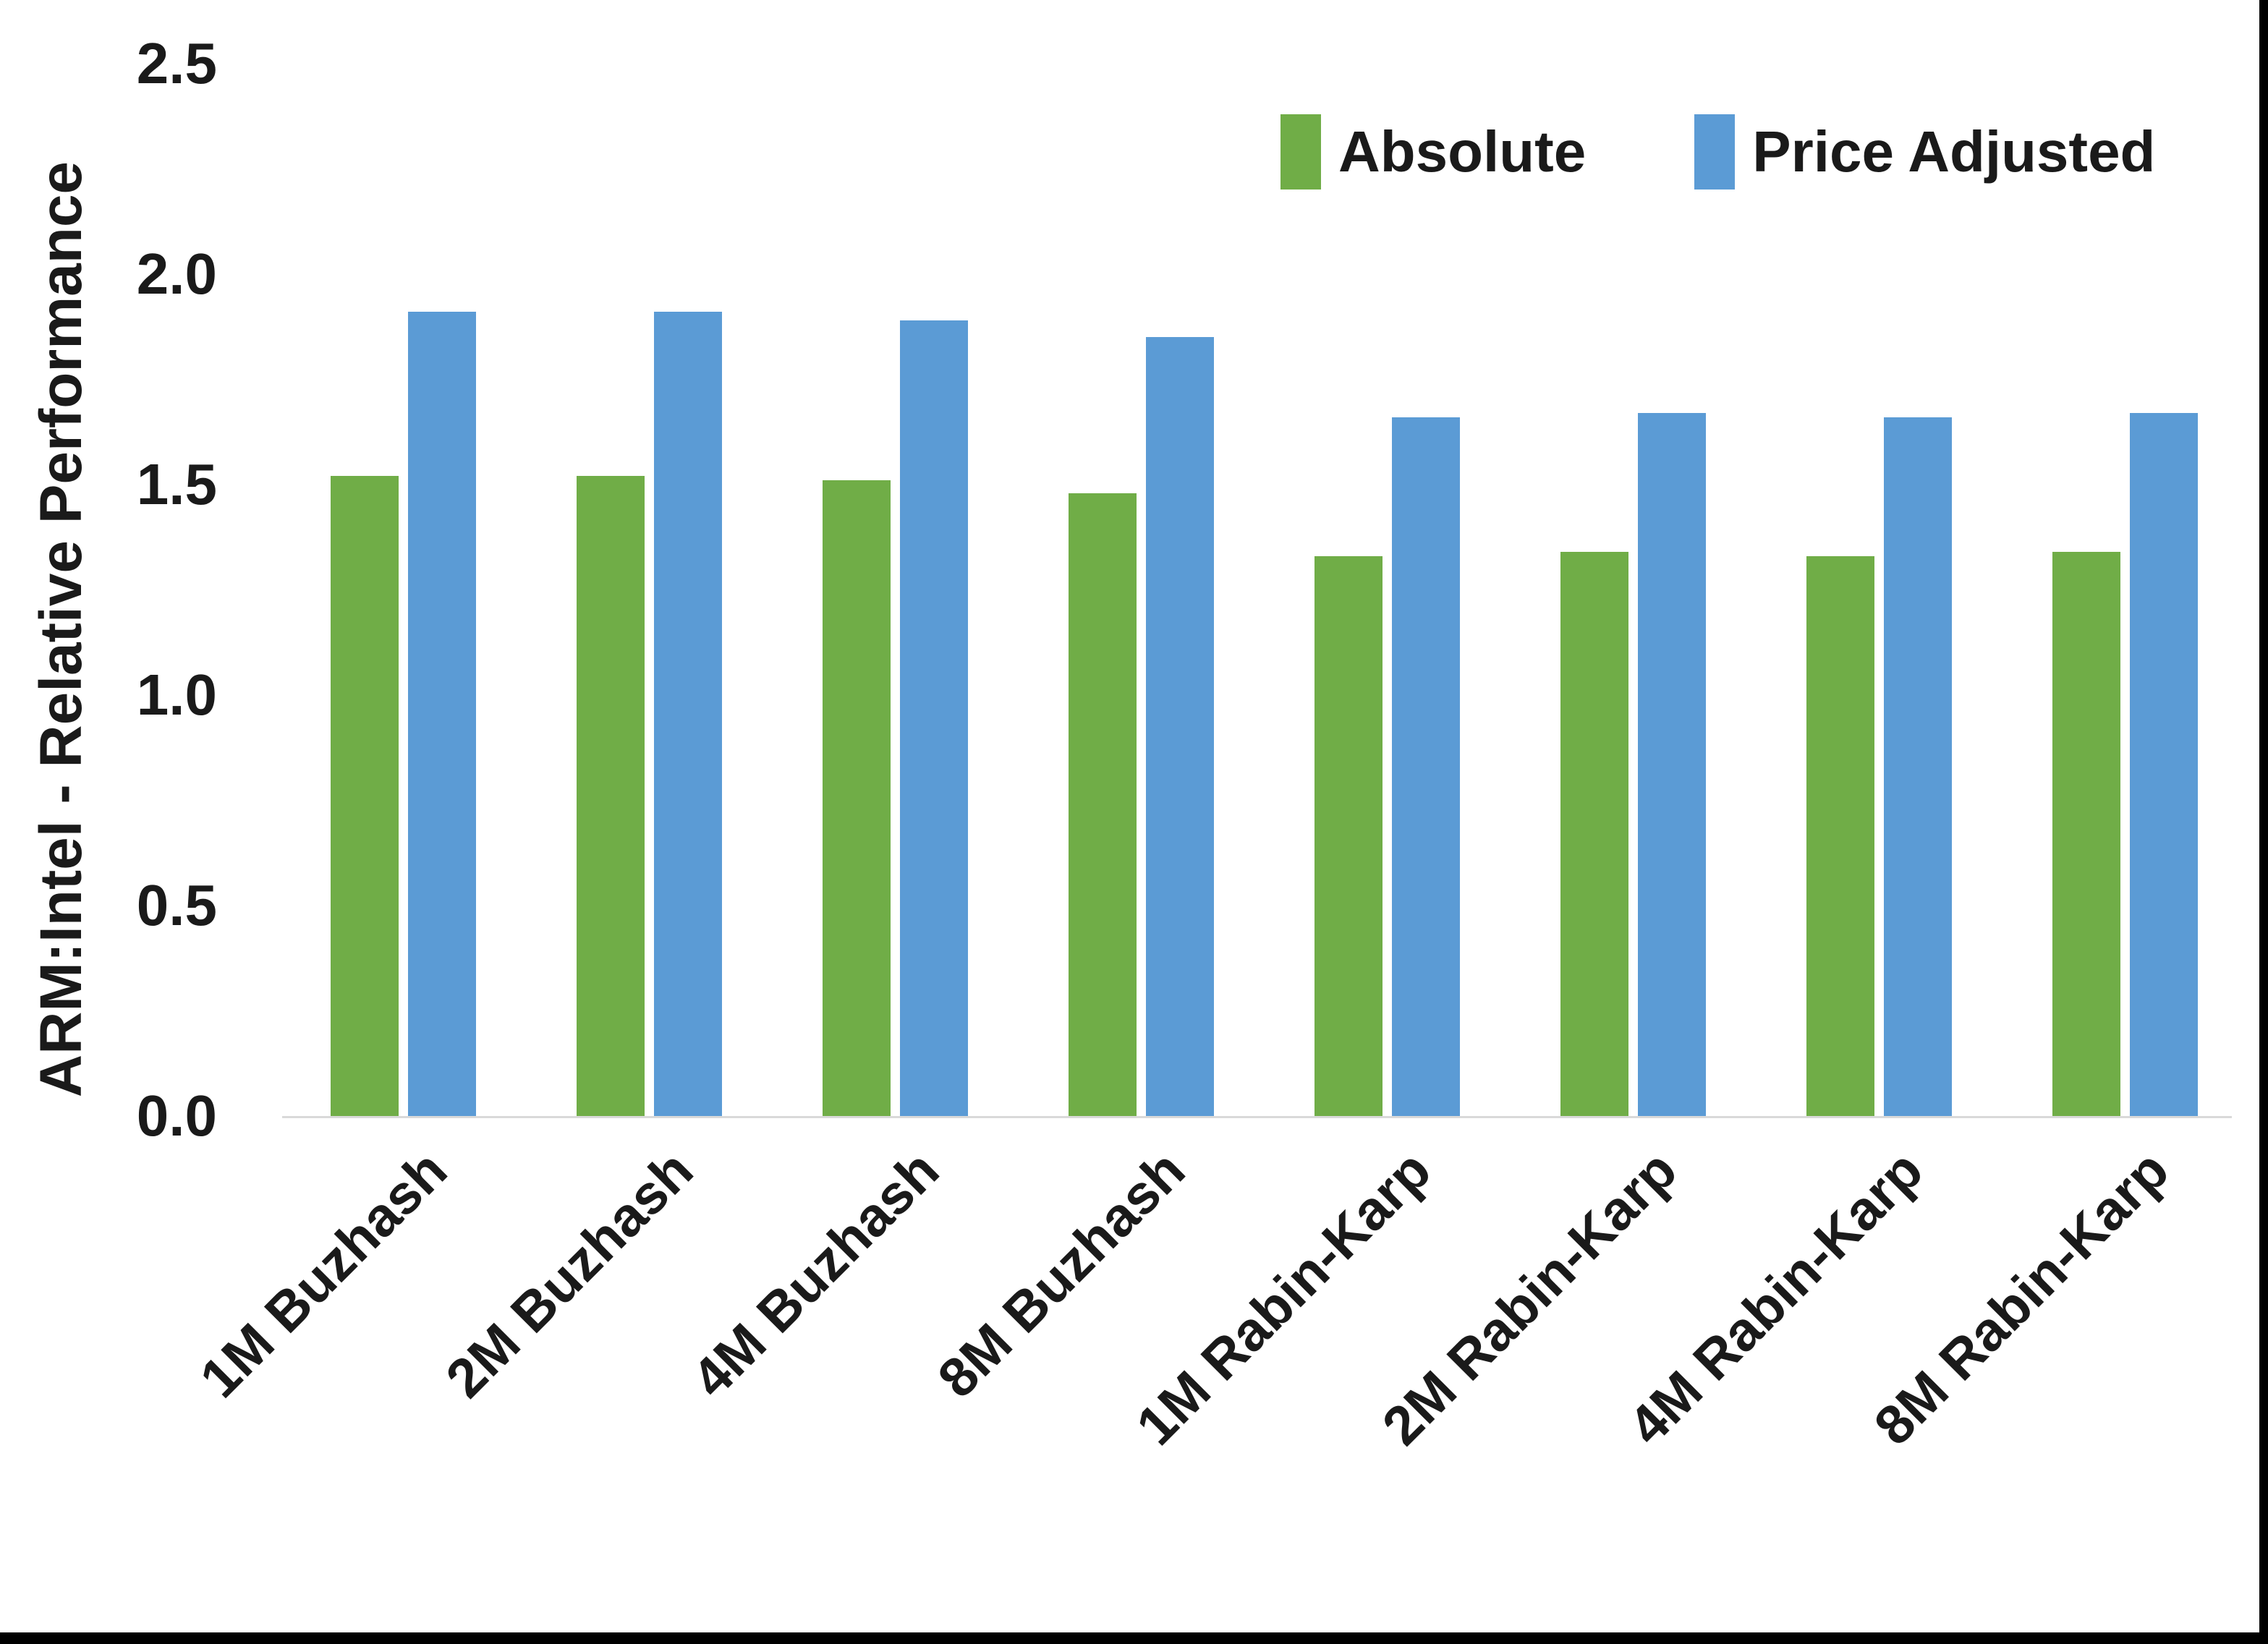  Describe the element at coordinates (176, 905) in the screenshot. I see `y-axis-tick-label-0.5: 0.5` at that location.